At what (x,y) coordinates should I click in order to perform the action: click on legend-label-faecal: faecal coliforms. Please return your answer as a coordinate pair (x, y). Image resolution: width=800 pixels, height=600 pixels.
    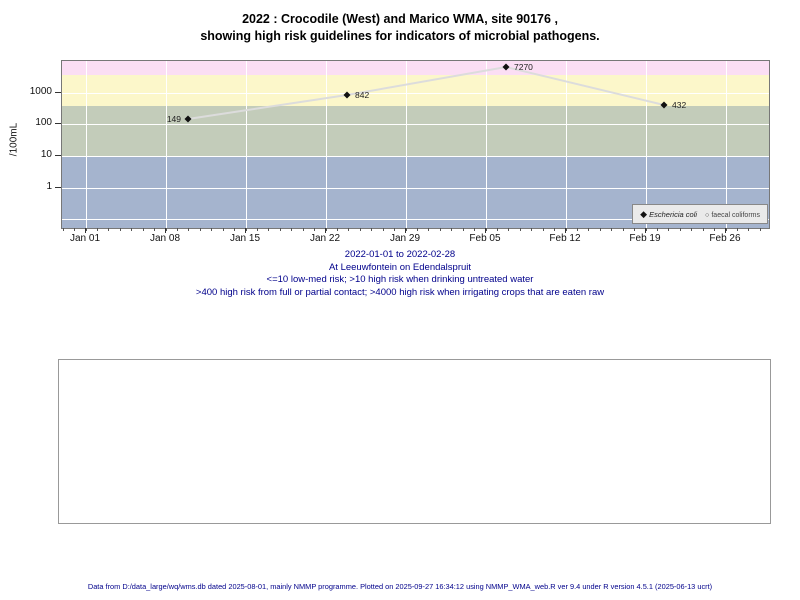
    Looking at the image, I should click on (735, 215).